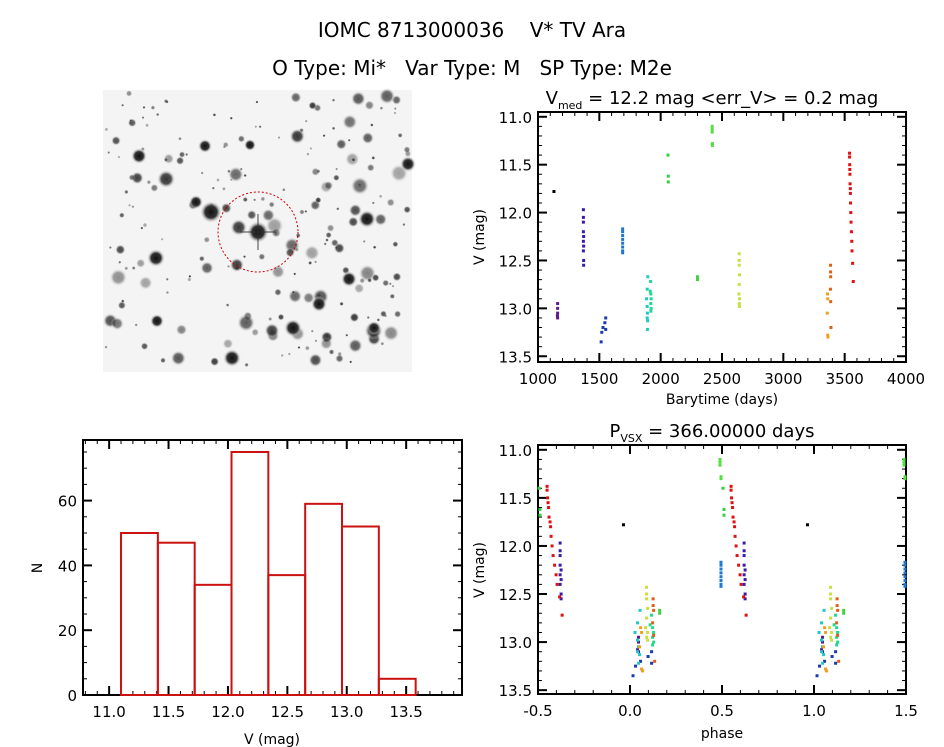 This screenshot has width=944, height=747. What do you see at coordinates (258, 232) in the screenshot?
I see `aperture-circle` at bounding box center [258, 232].